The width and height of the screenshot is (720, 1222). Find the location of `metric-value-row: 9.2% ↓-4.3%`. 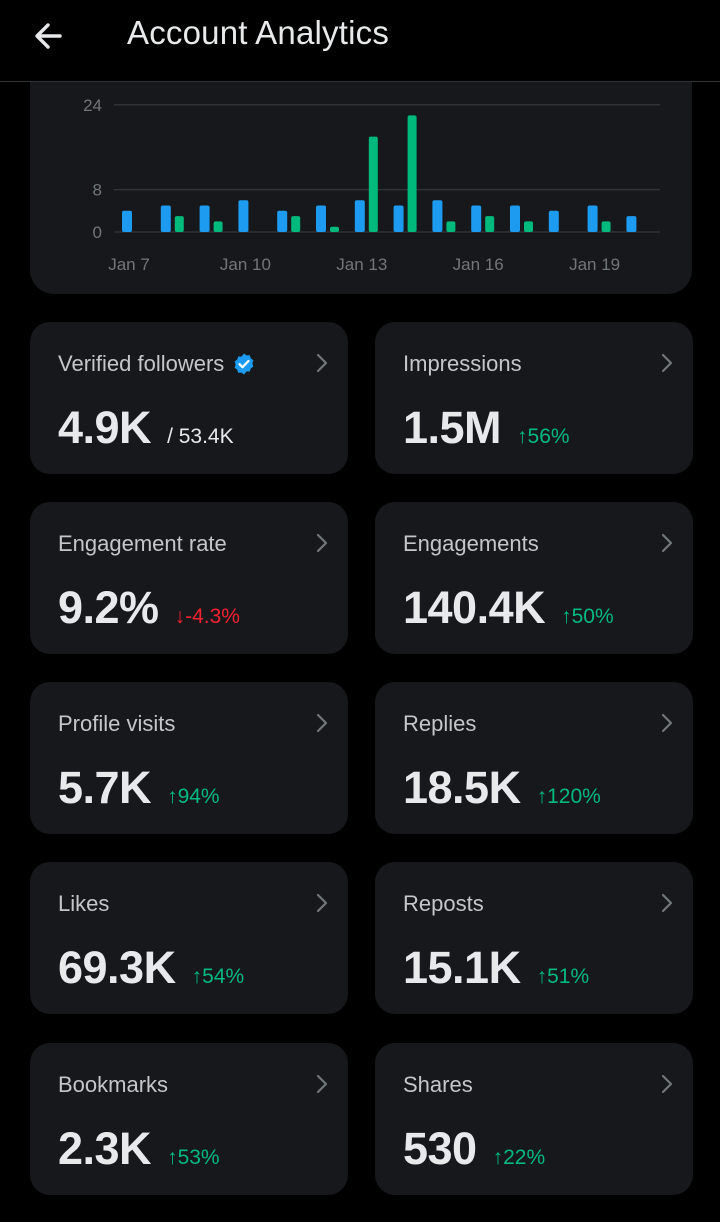

metric-value-row: 9.2% ↓-4.3% is located at coordinates (149, 608).